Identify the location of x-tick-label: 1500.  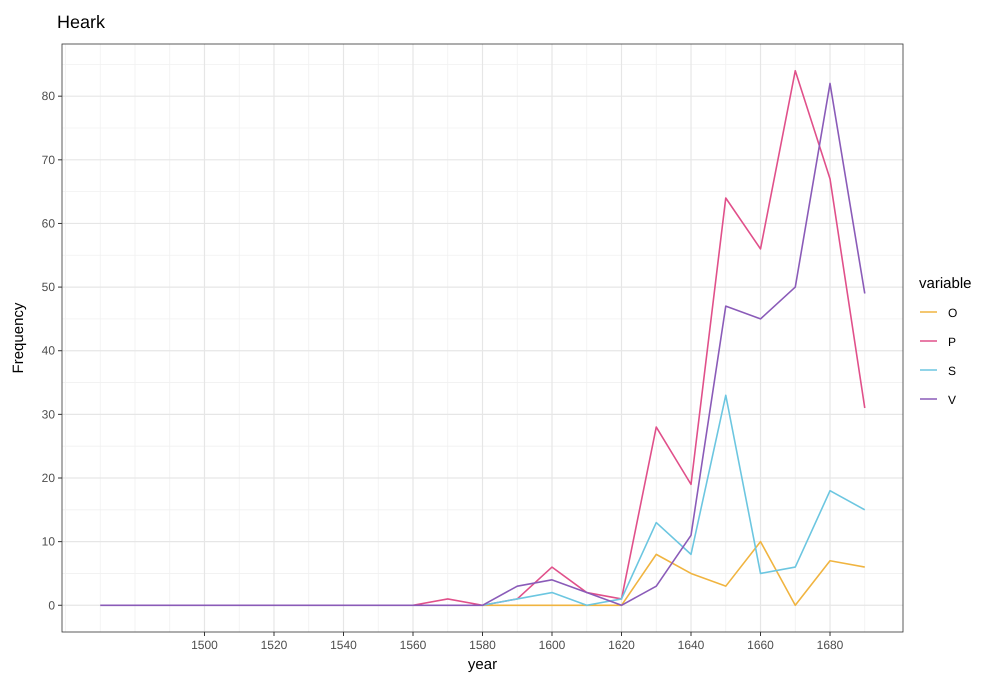
(204, 645).